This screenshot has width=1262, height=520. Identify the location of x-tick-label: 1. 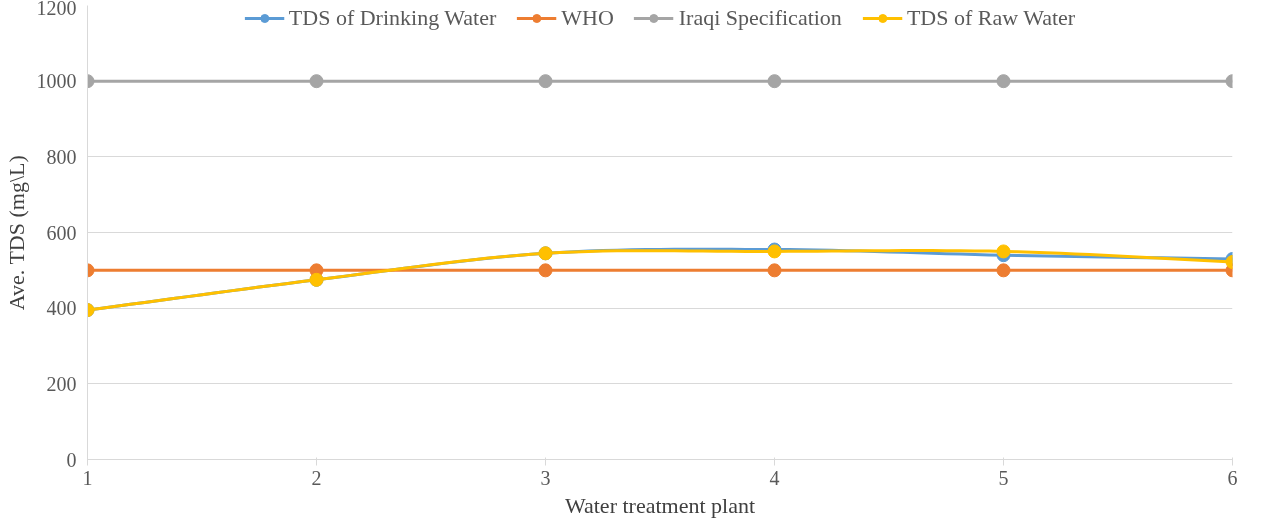
(87, 477).